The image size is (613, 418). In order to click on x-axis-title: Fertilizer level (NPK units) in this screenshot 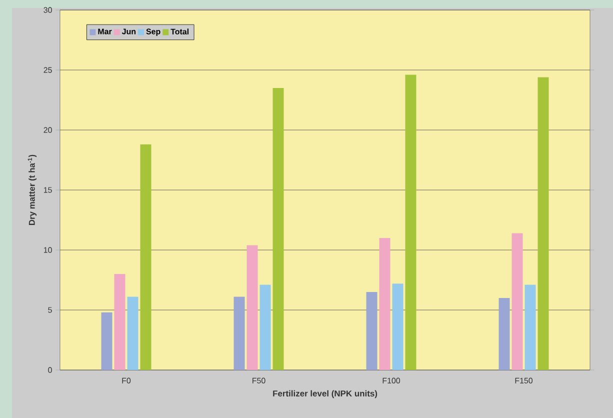, I will do `click(325, 394)`.